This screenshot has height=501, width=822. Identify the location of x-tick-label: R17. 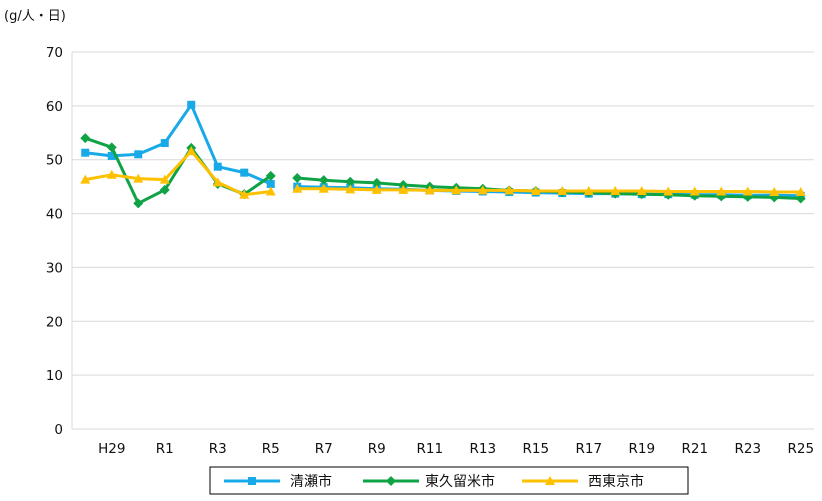
(588, 449).